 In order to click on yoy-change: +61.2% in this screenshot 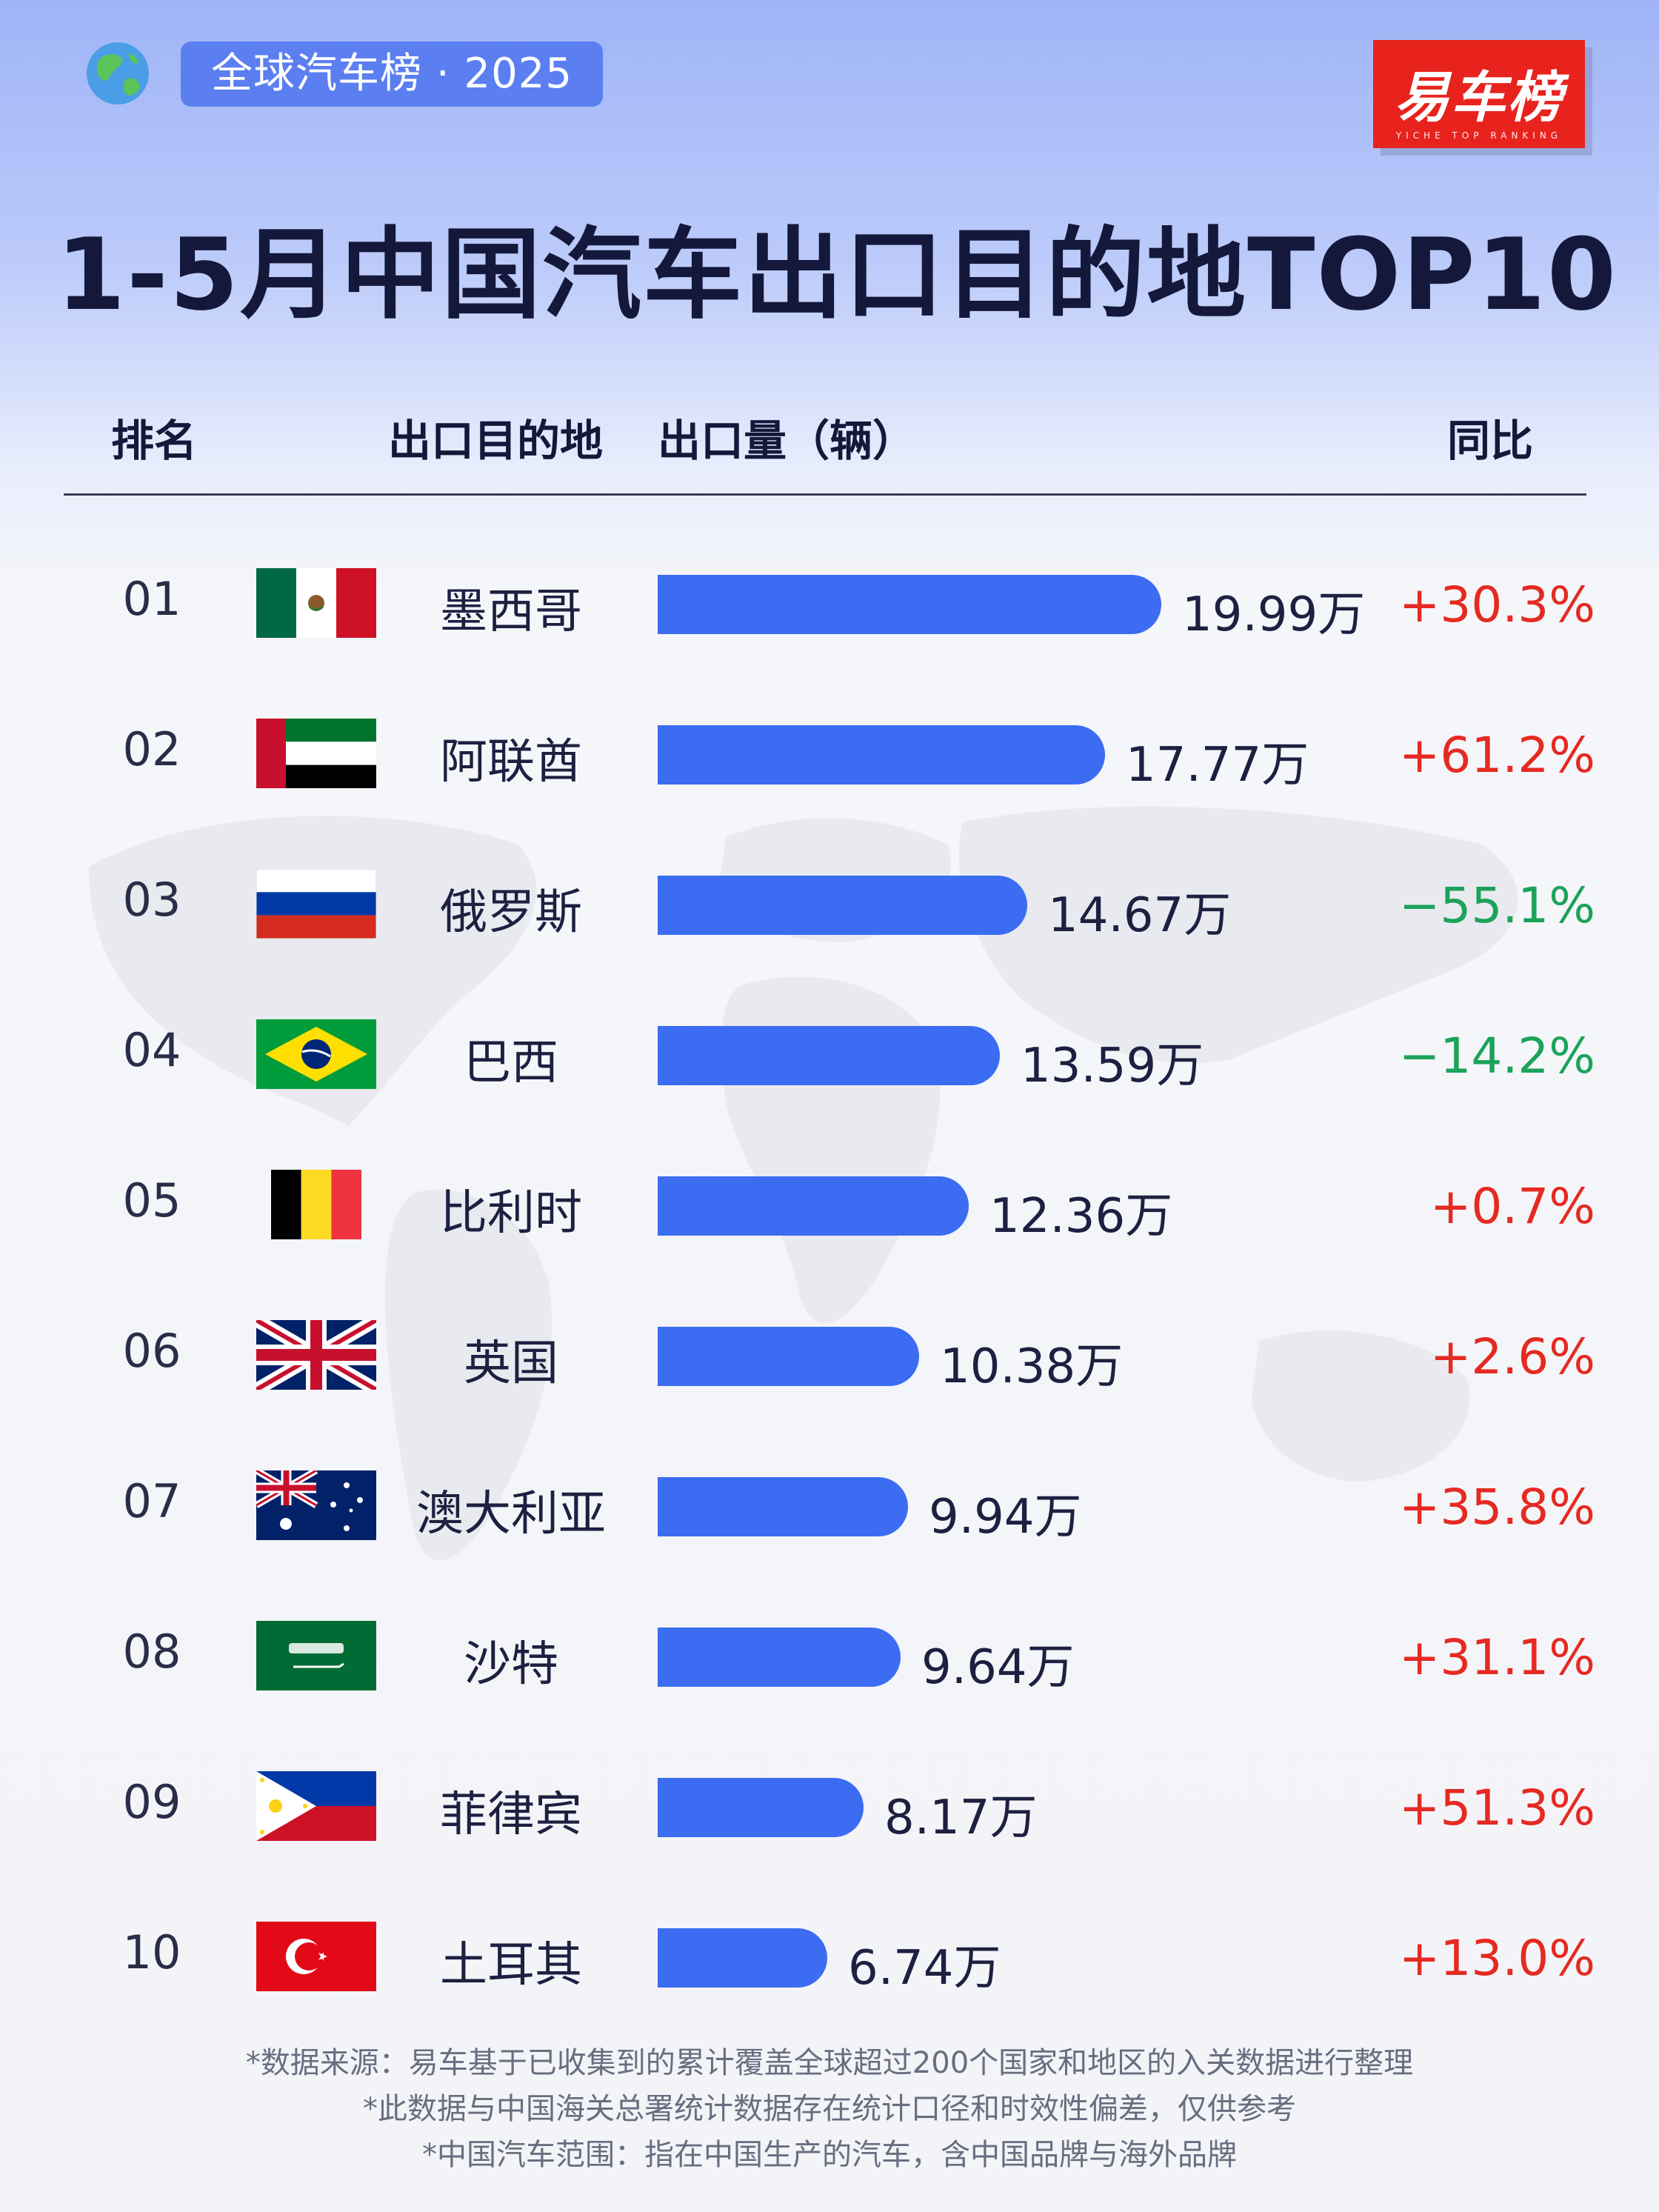, I will do `click(1497, 755)`.